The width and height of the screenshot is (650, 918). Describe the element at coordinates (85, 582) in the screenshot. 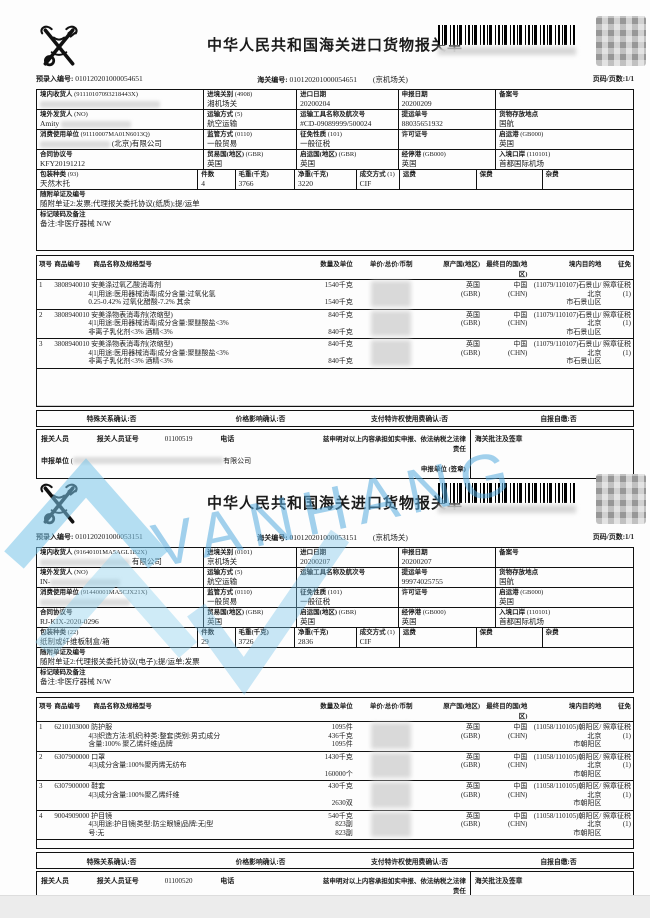

I see `redacted-shipper-name` at that location.